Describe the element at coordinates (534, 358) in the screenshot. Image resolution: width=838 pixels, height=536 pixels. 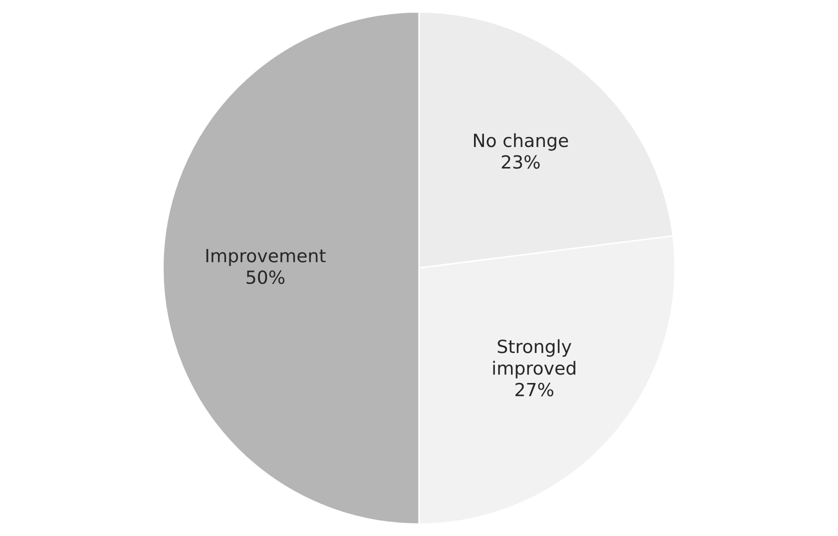
I see `slice-label: Strongly improved` at that location.